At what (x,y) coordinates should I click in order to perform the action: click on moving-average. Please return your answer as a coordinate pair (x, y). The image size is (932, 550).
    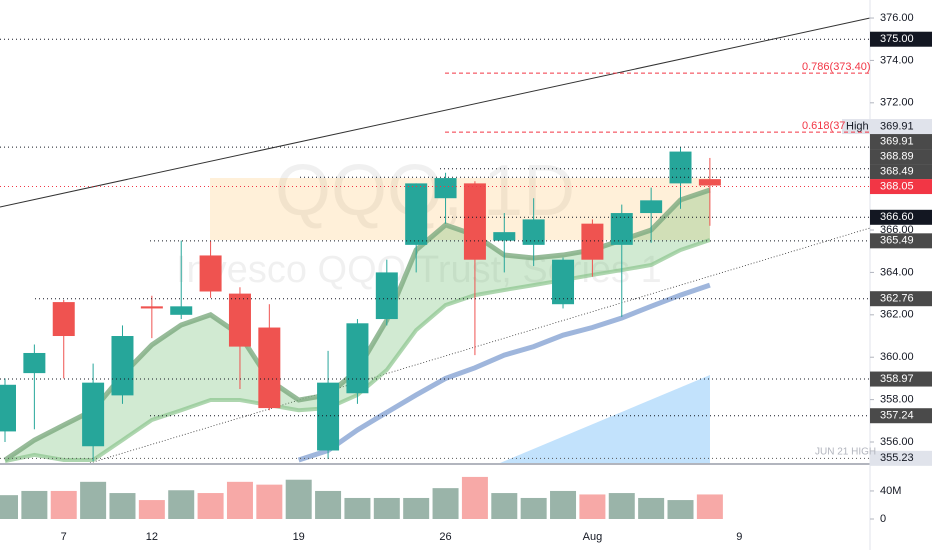
    Looking at the image, I should click on (504, 372).